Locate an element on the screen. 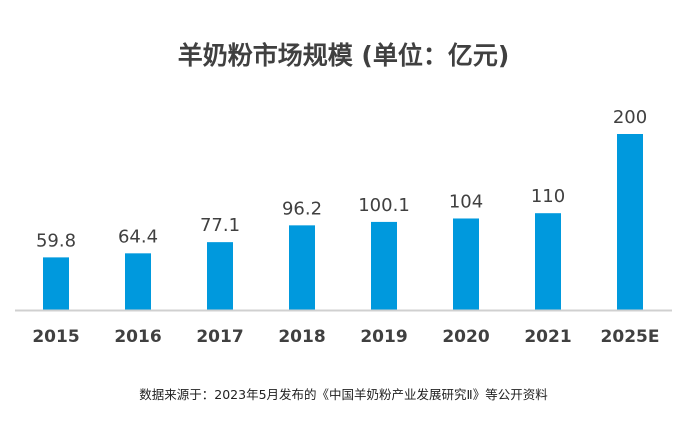 The height and width of the screenshot is (434, 687). value-label: 200 is located at coordinates (630, 117).